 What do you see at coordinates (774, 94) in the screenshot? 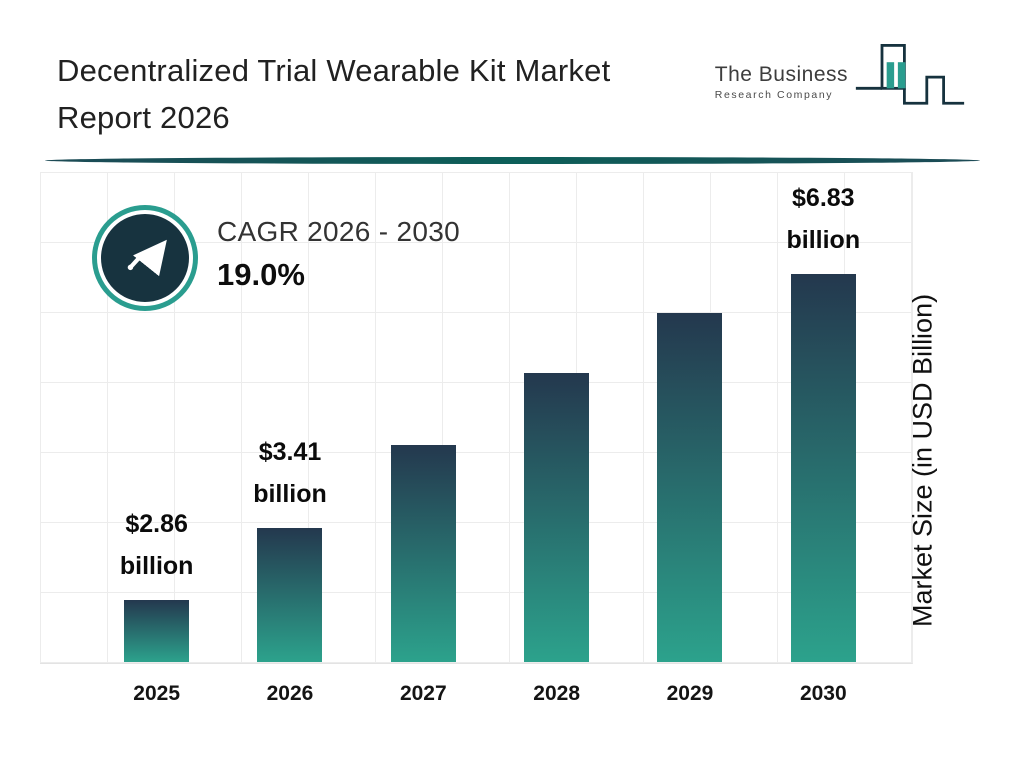
I see `company-subname: Research Company` at bounding box center [774, 94].